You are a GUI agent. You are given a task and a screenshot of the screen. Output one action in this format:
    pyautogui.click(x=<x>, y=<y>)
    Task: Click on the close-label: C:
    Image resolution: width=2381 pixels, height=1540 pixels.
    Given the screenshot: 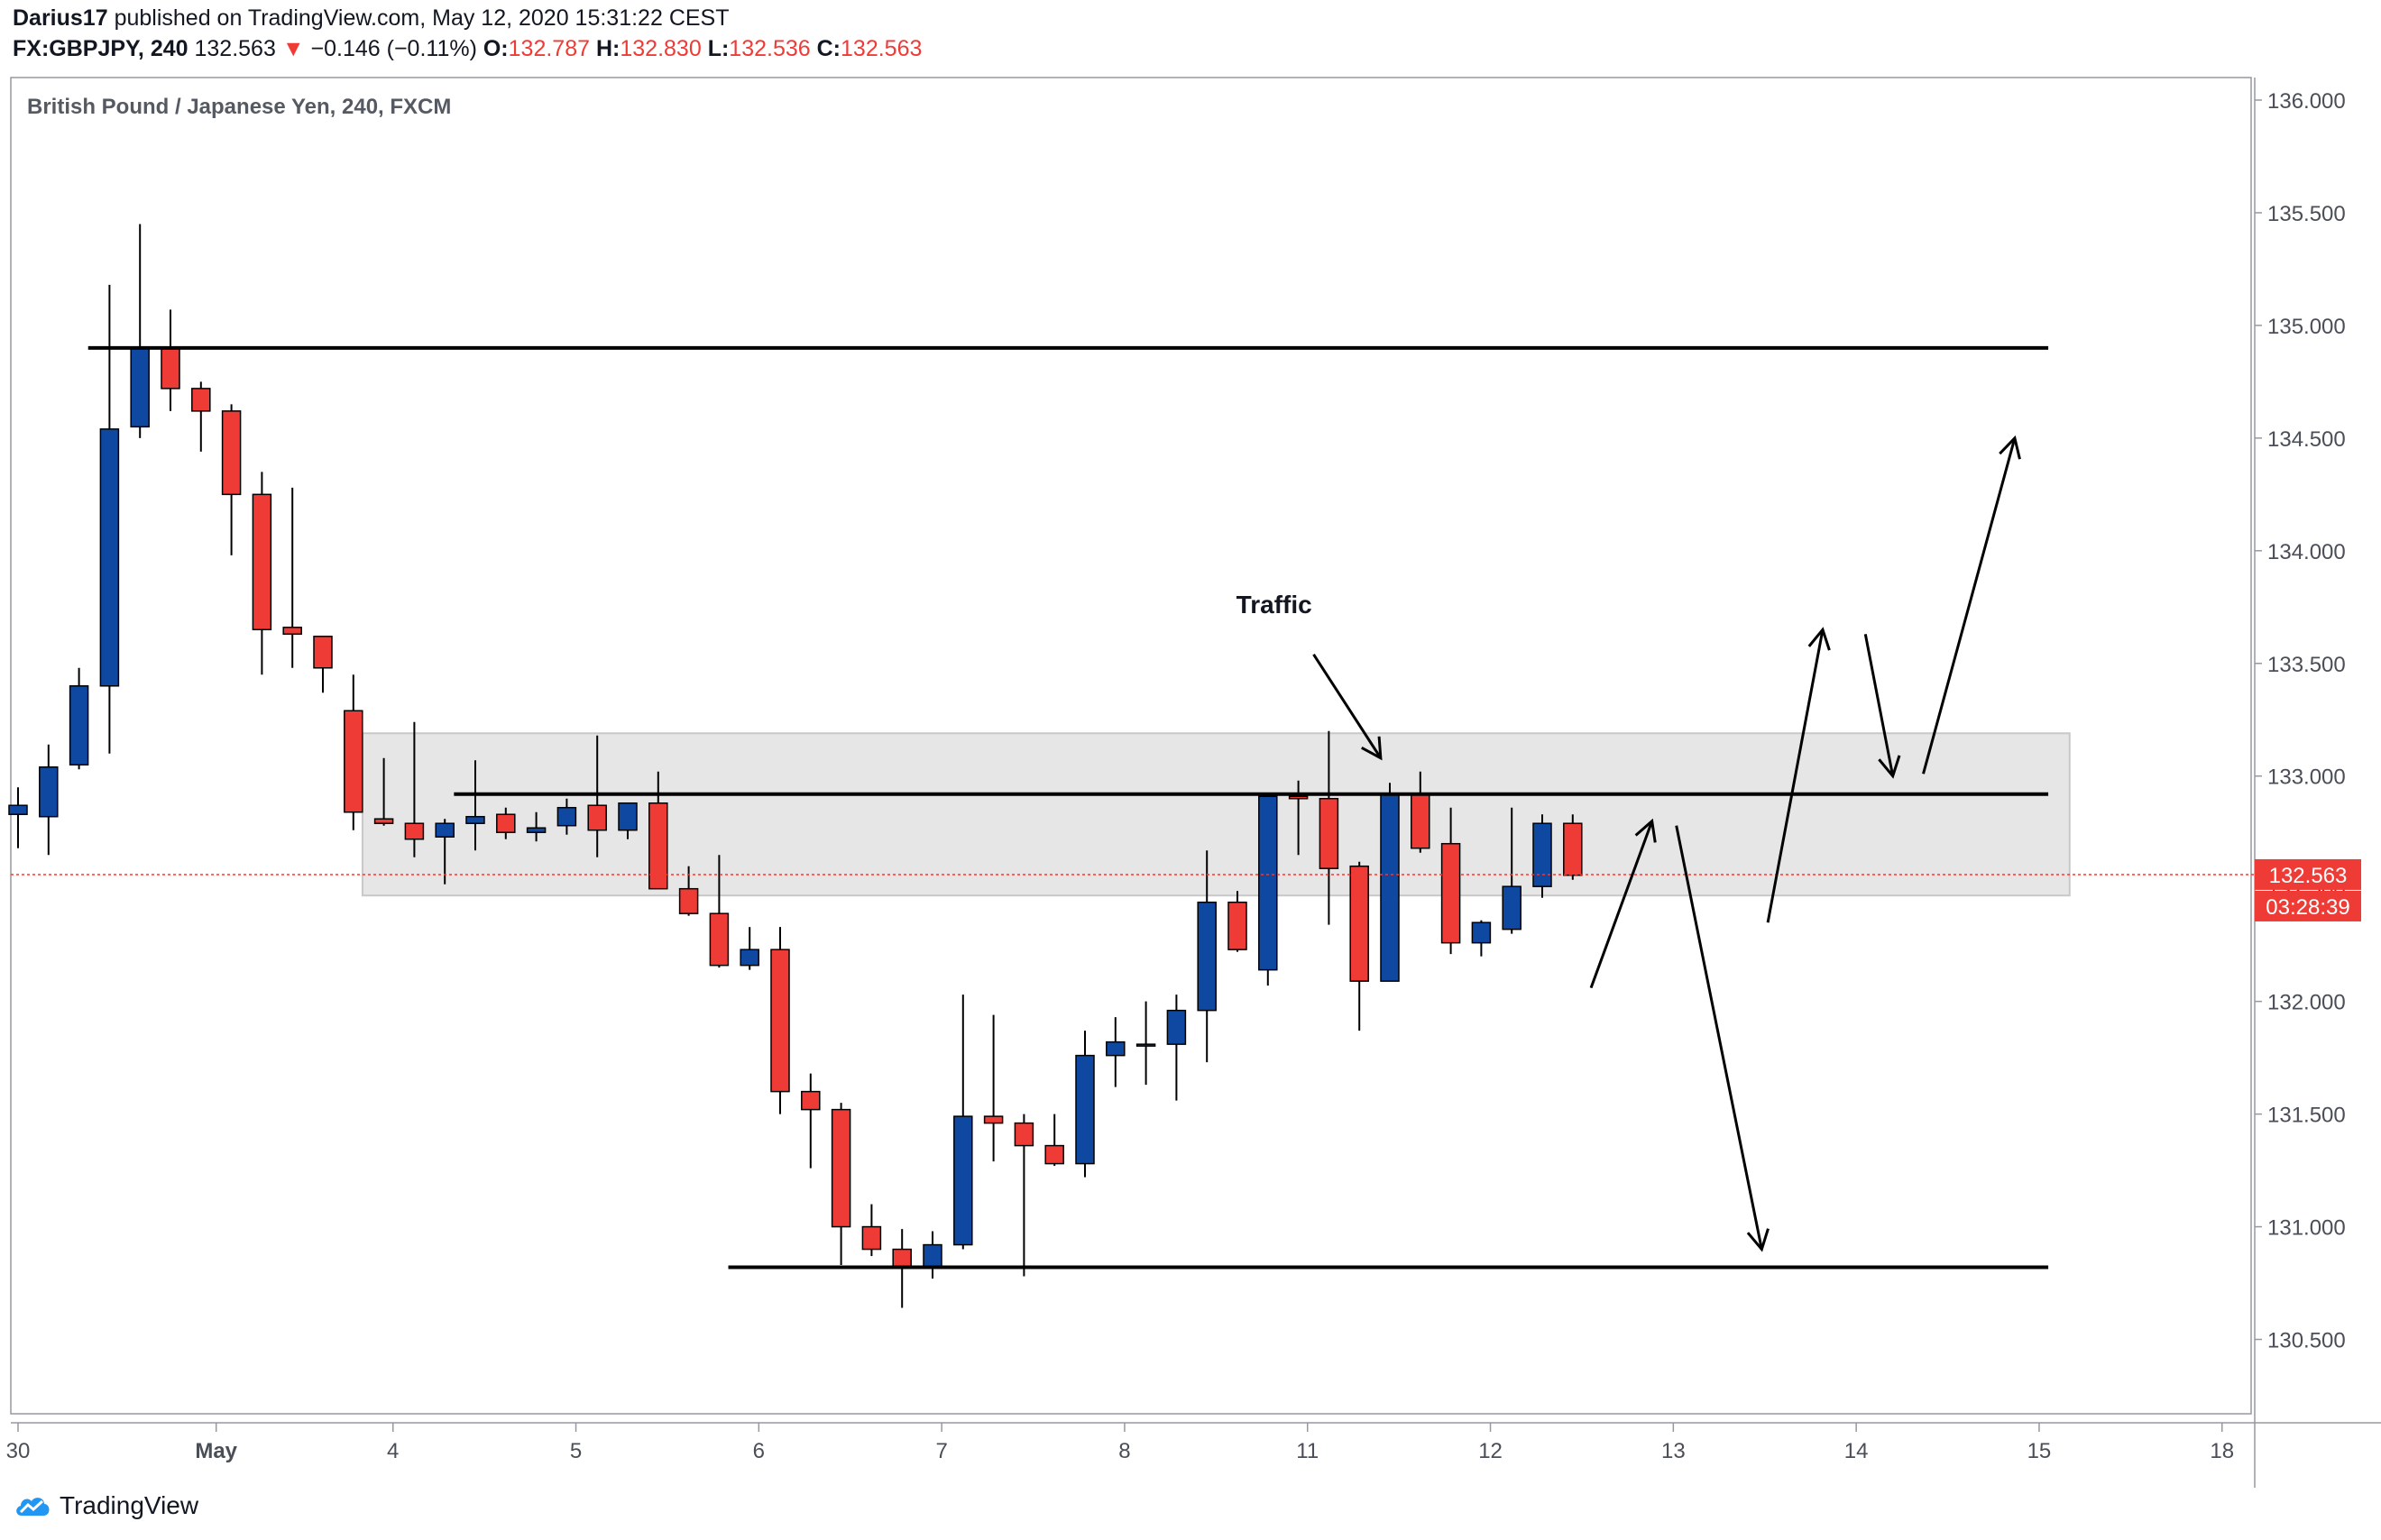 What is the action you would take?
    pyautogui.click(x=828, y=48)
    